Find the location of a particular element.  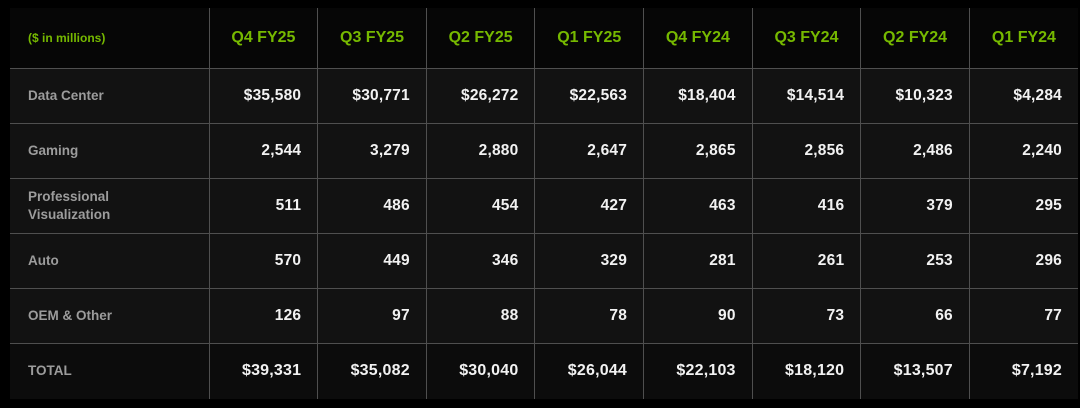

column-header-q2-fy25: Q2 FY25 is located at coordinates (480, 38).